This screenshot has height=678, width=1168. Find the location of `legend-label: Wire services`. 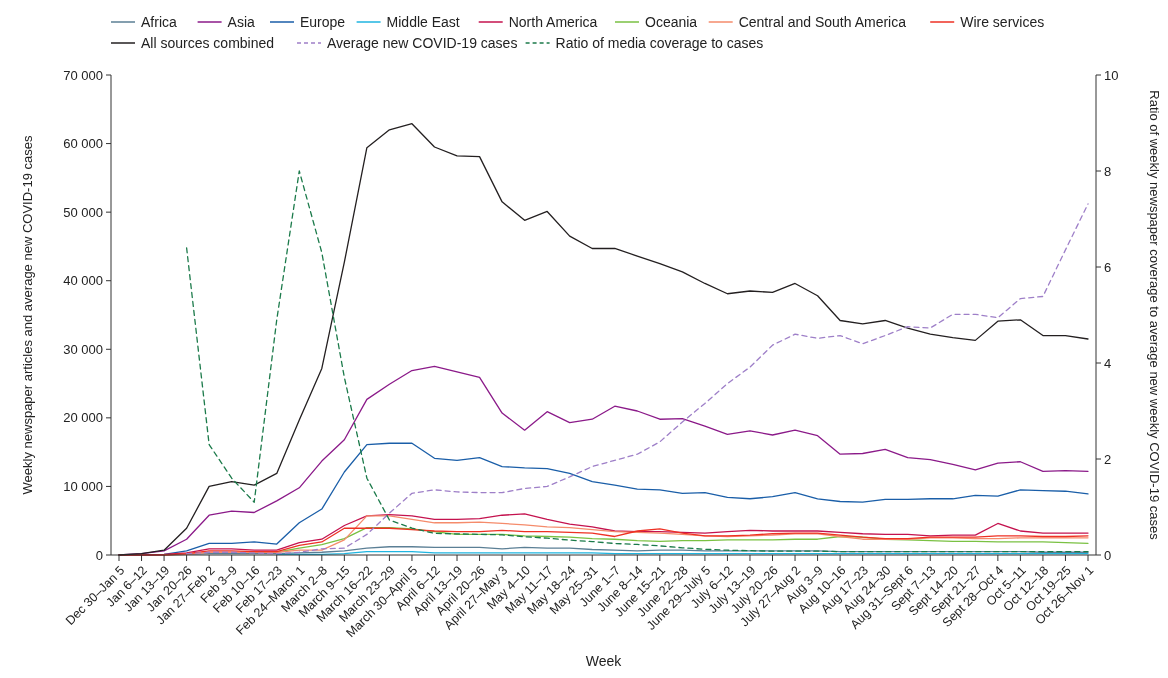

legend-label: Wire services is located at coordinates (1002, 21).